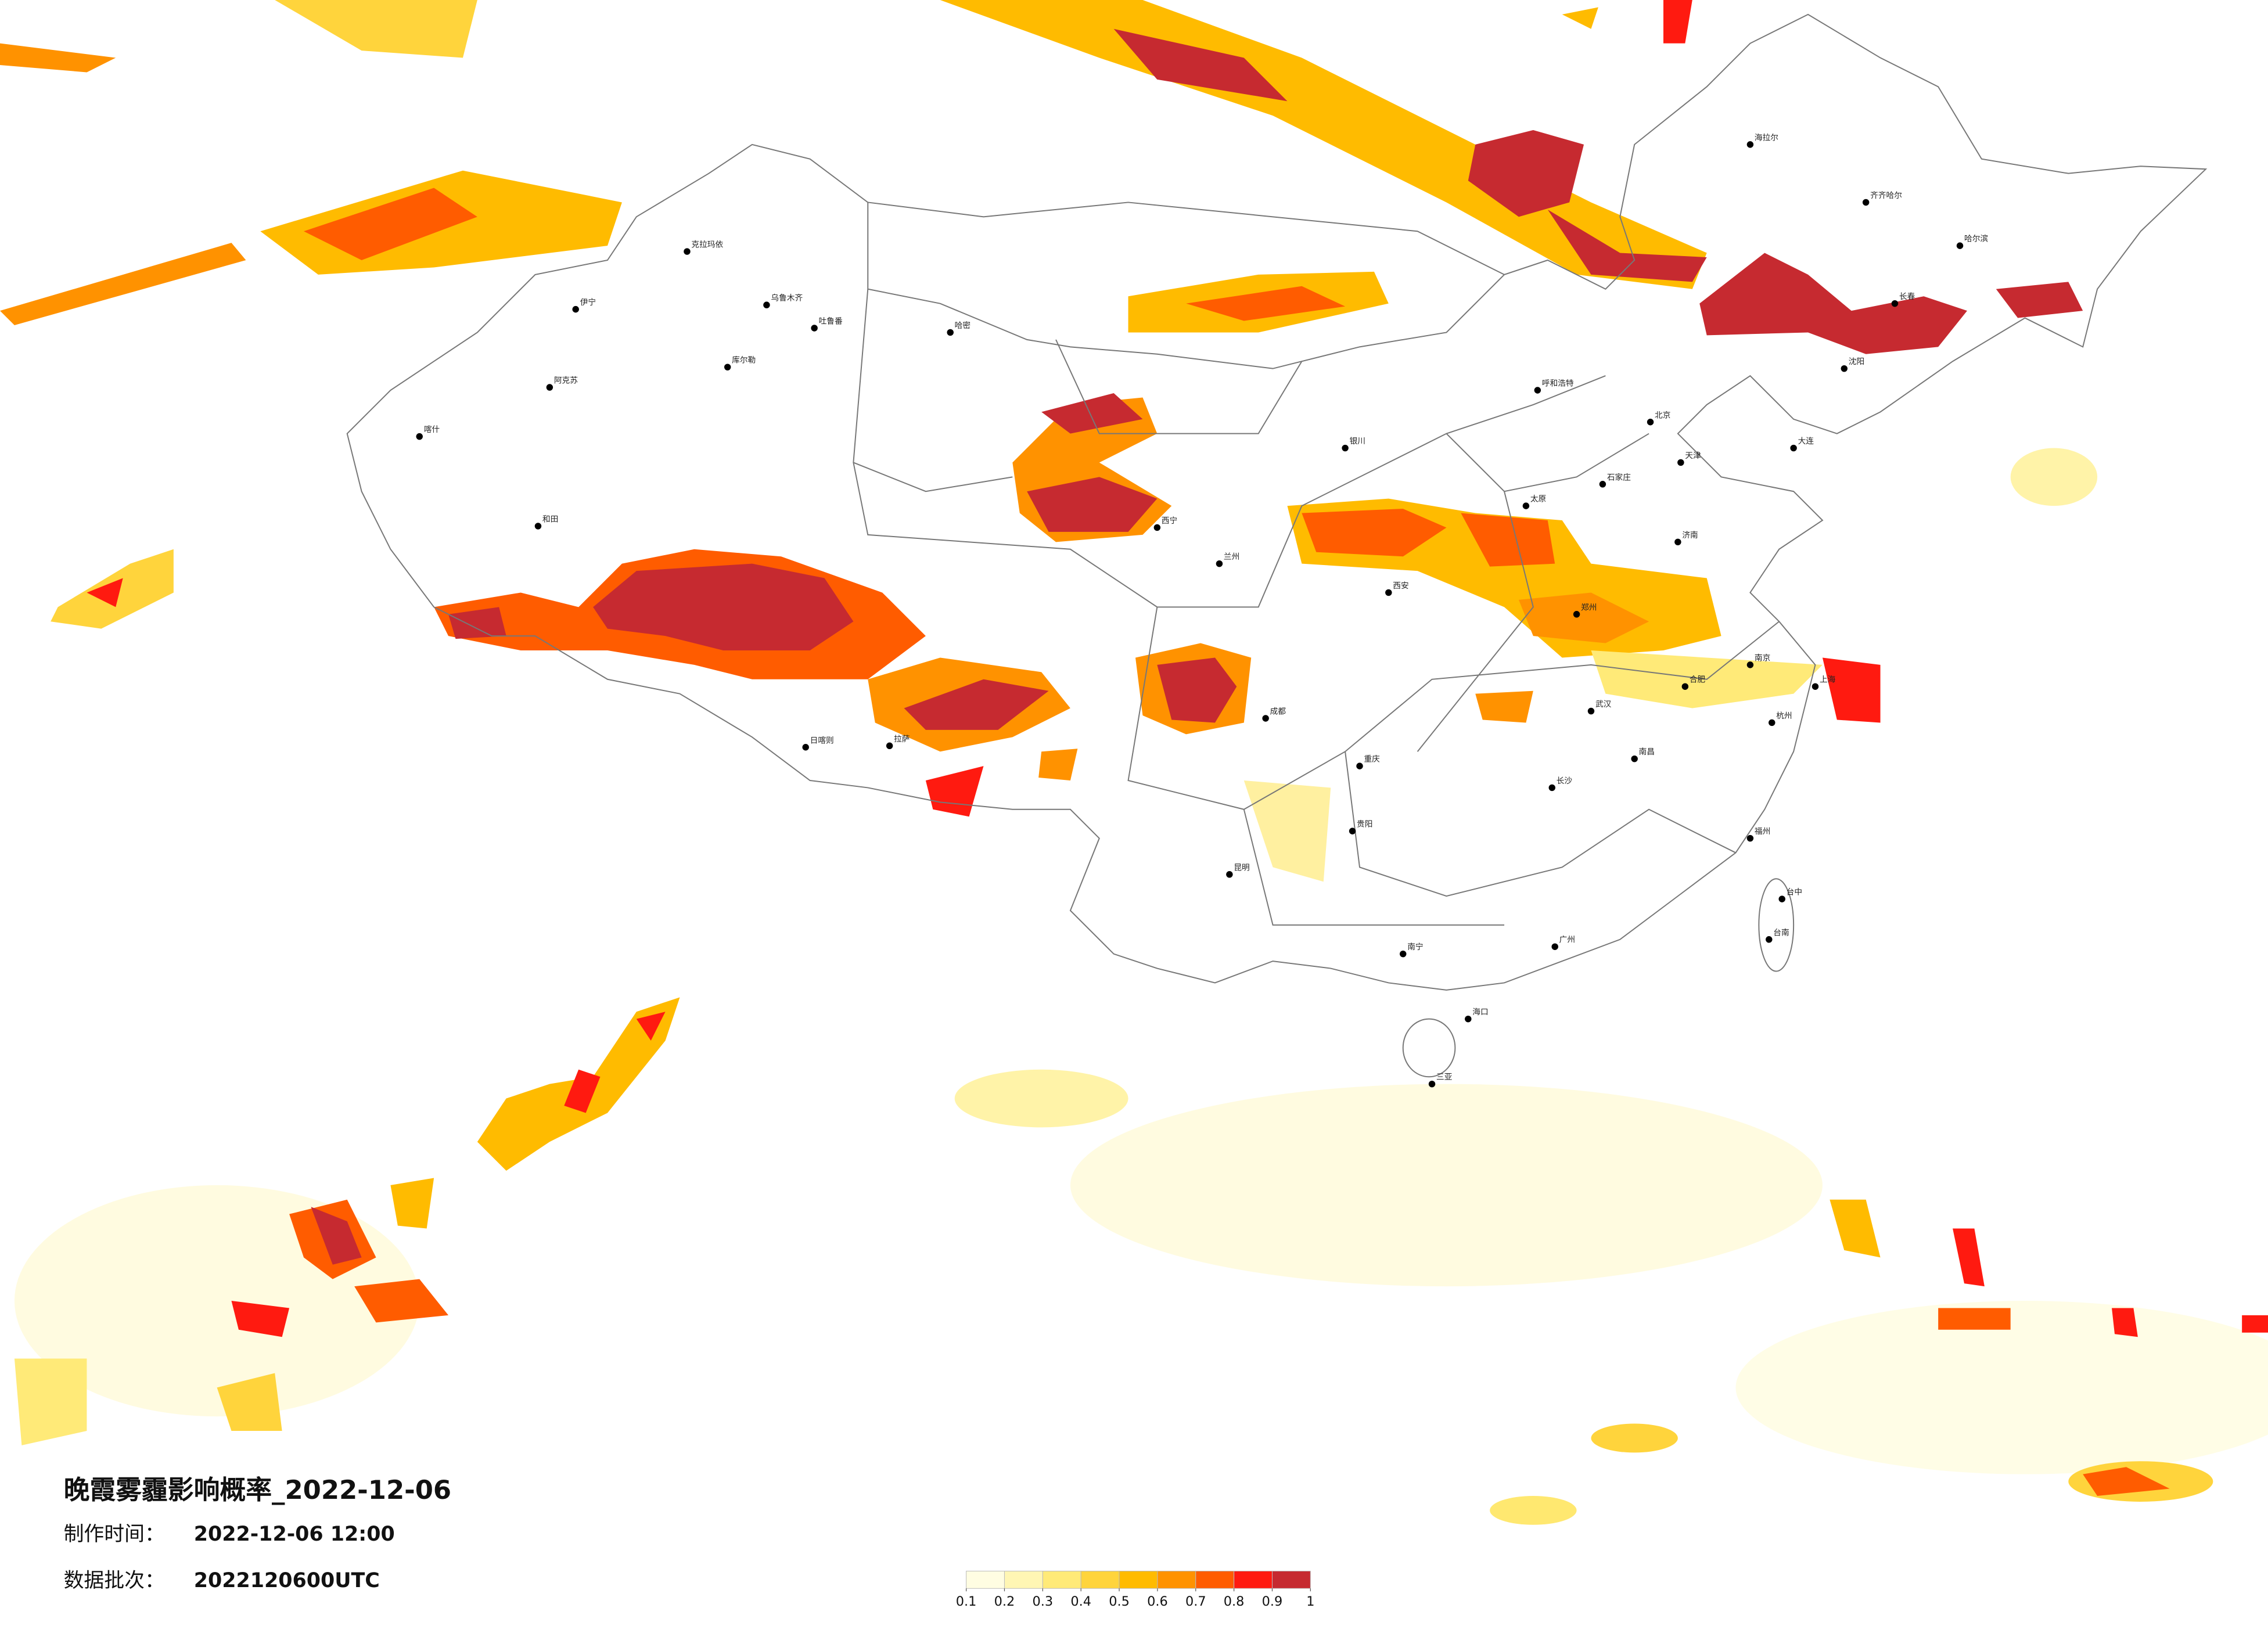 This screenshot has width=2268, height=1626. Describe the element at coordinates (1480, 1012) in the screenshot. I see `city-label: 海口` at that location.